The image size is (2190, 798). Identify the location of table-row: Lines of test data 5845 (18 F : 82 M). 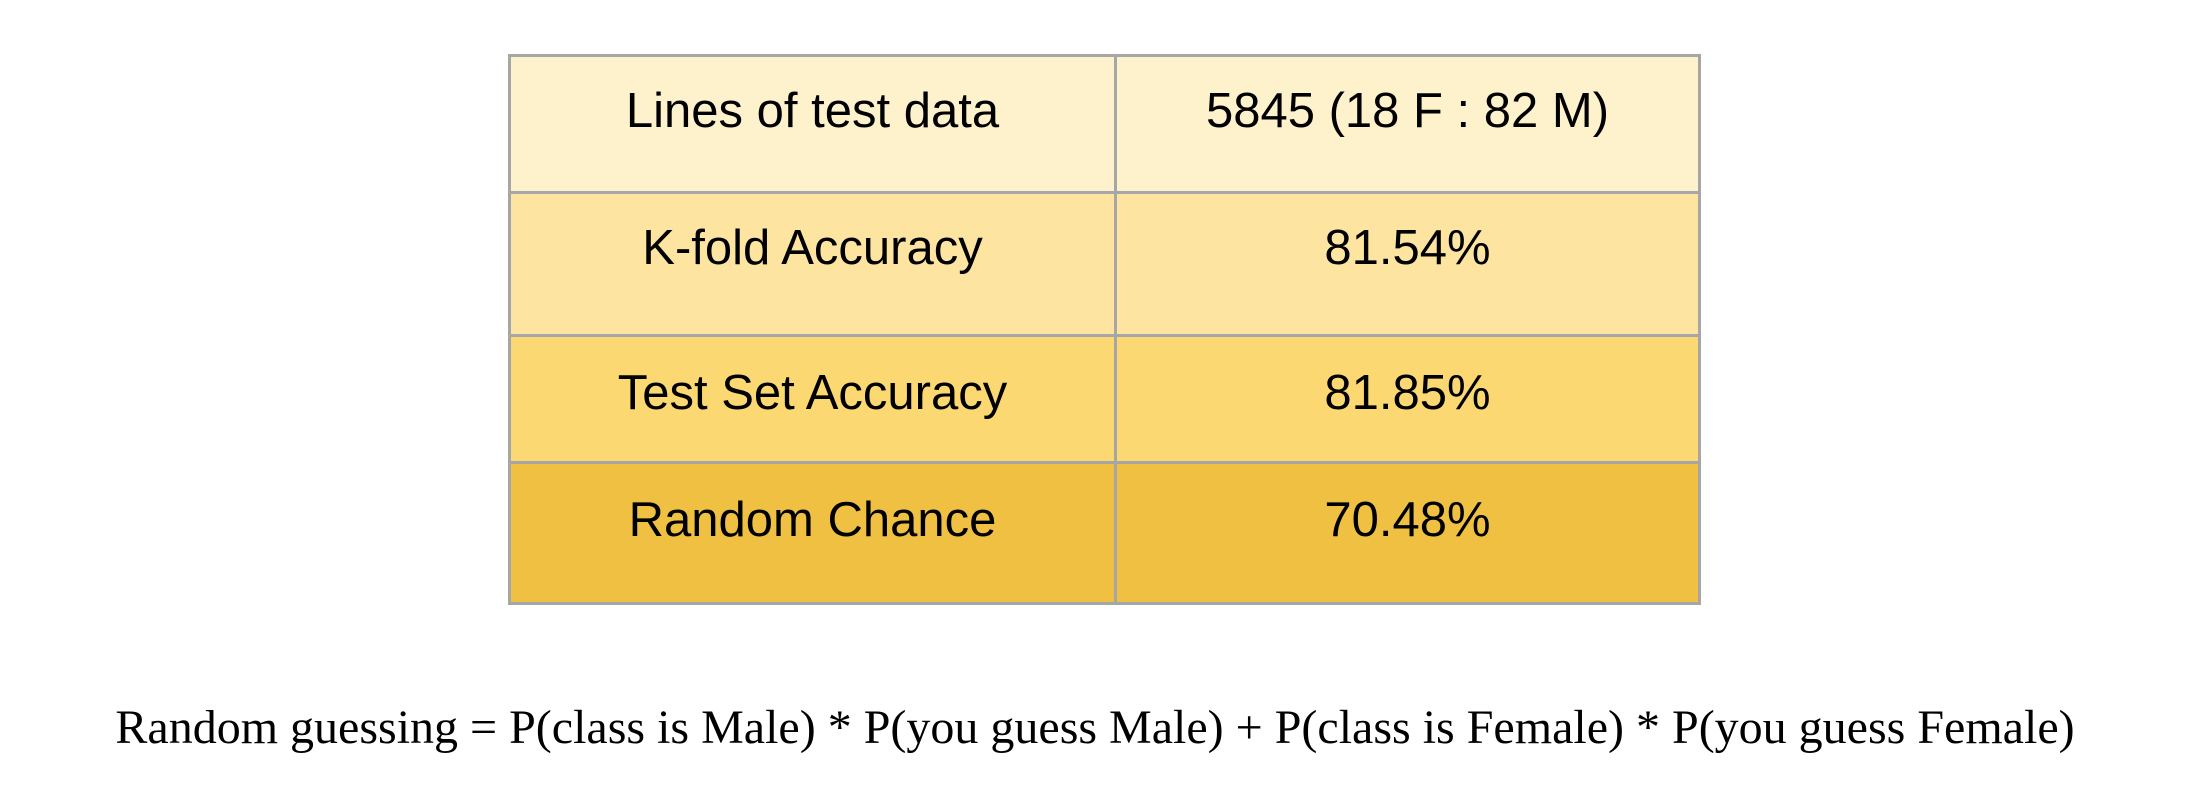
(1104, 124).